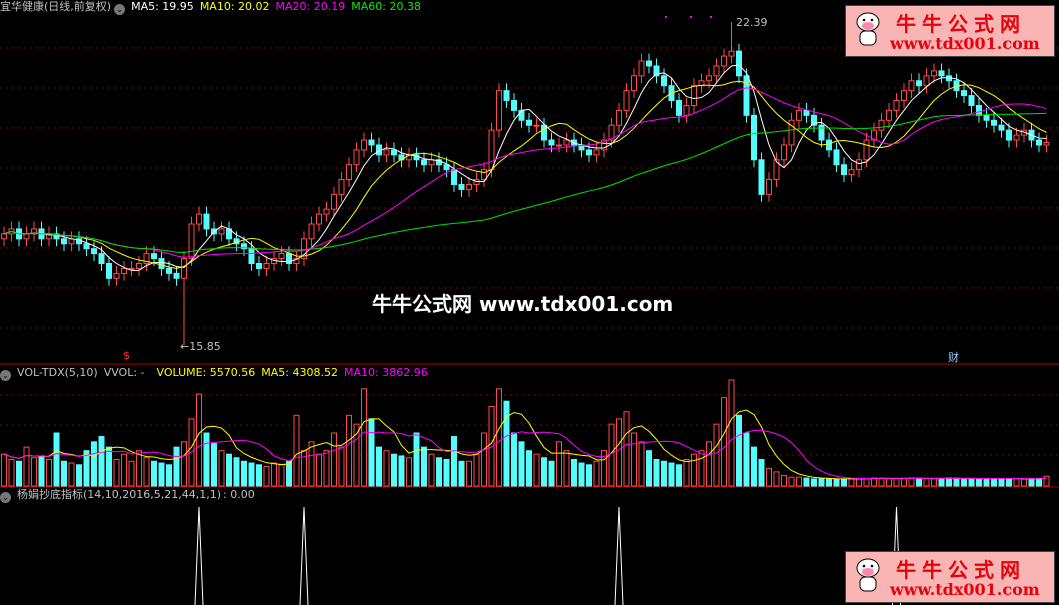 Image resolution: width=1059 pixels, height=605 pixels. Describe the element at coordinates (965, 589) in the screenshot. I see `logo-url: www.tdx001.com` at that location.